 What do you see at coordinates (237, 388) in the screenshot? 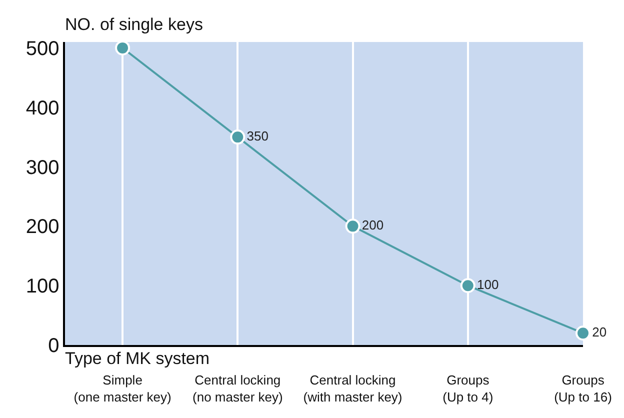
I see `x-tick-label: Central locking (no master key)` at bounding box center [237, 388].